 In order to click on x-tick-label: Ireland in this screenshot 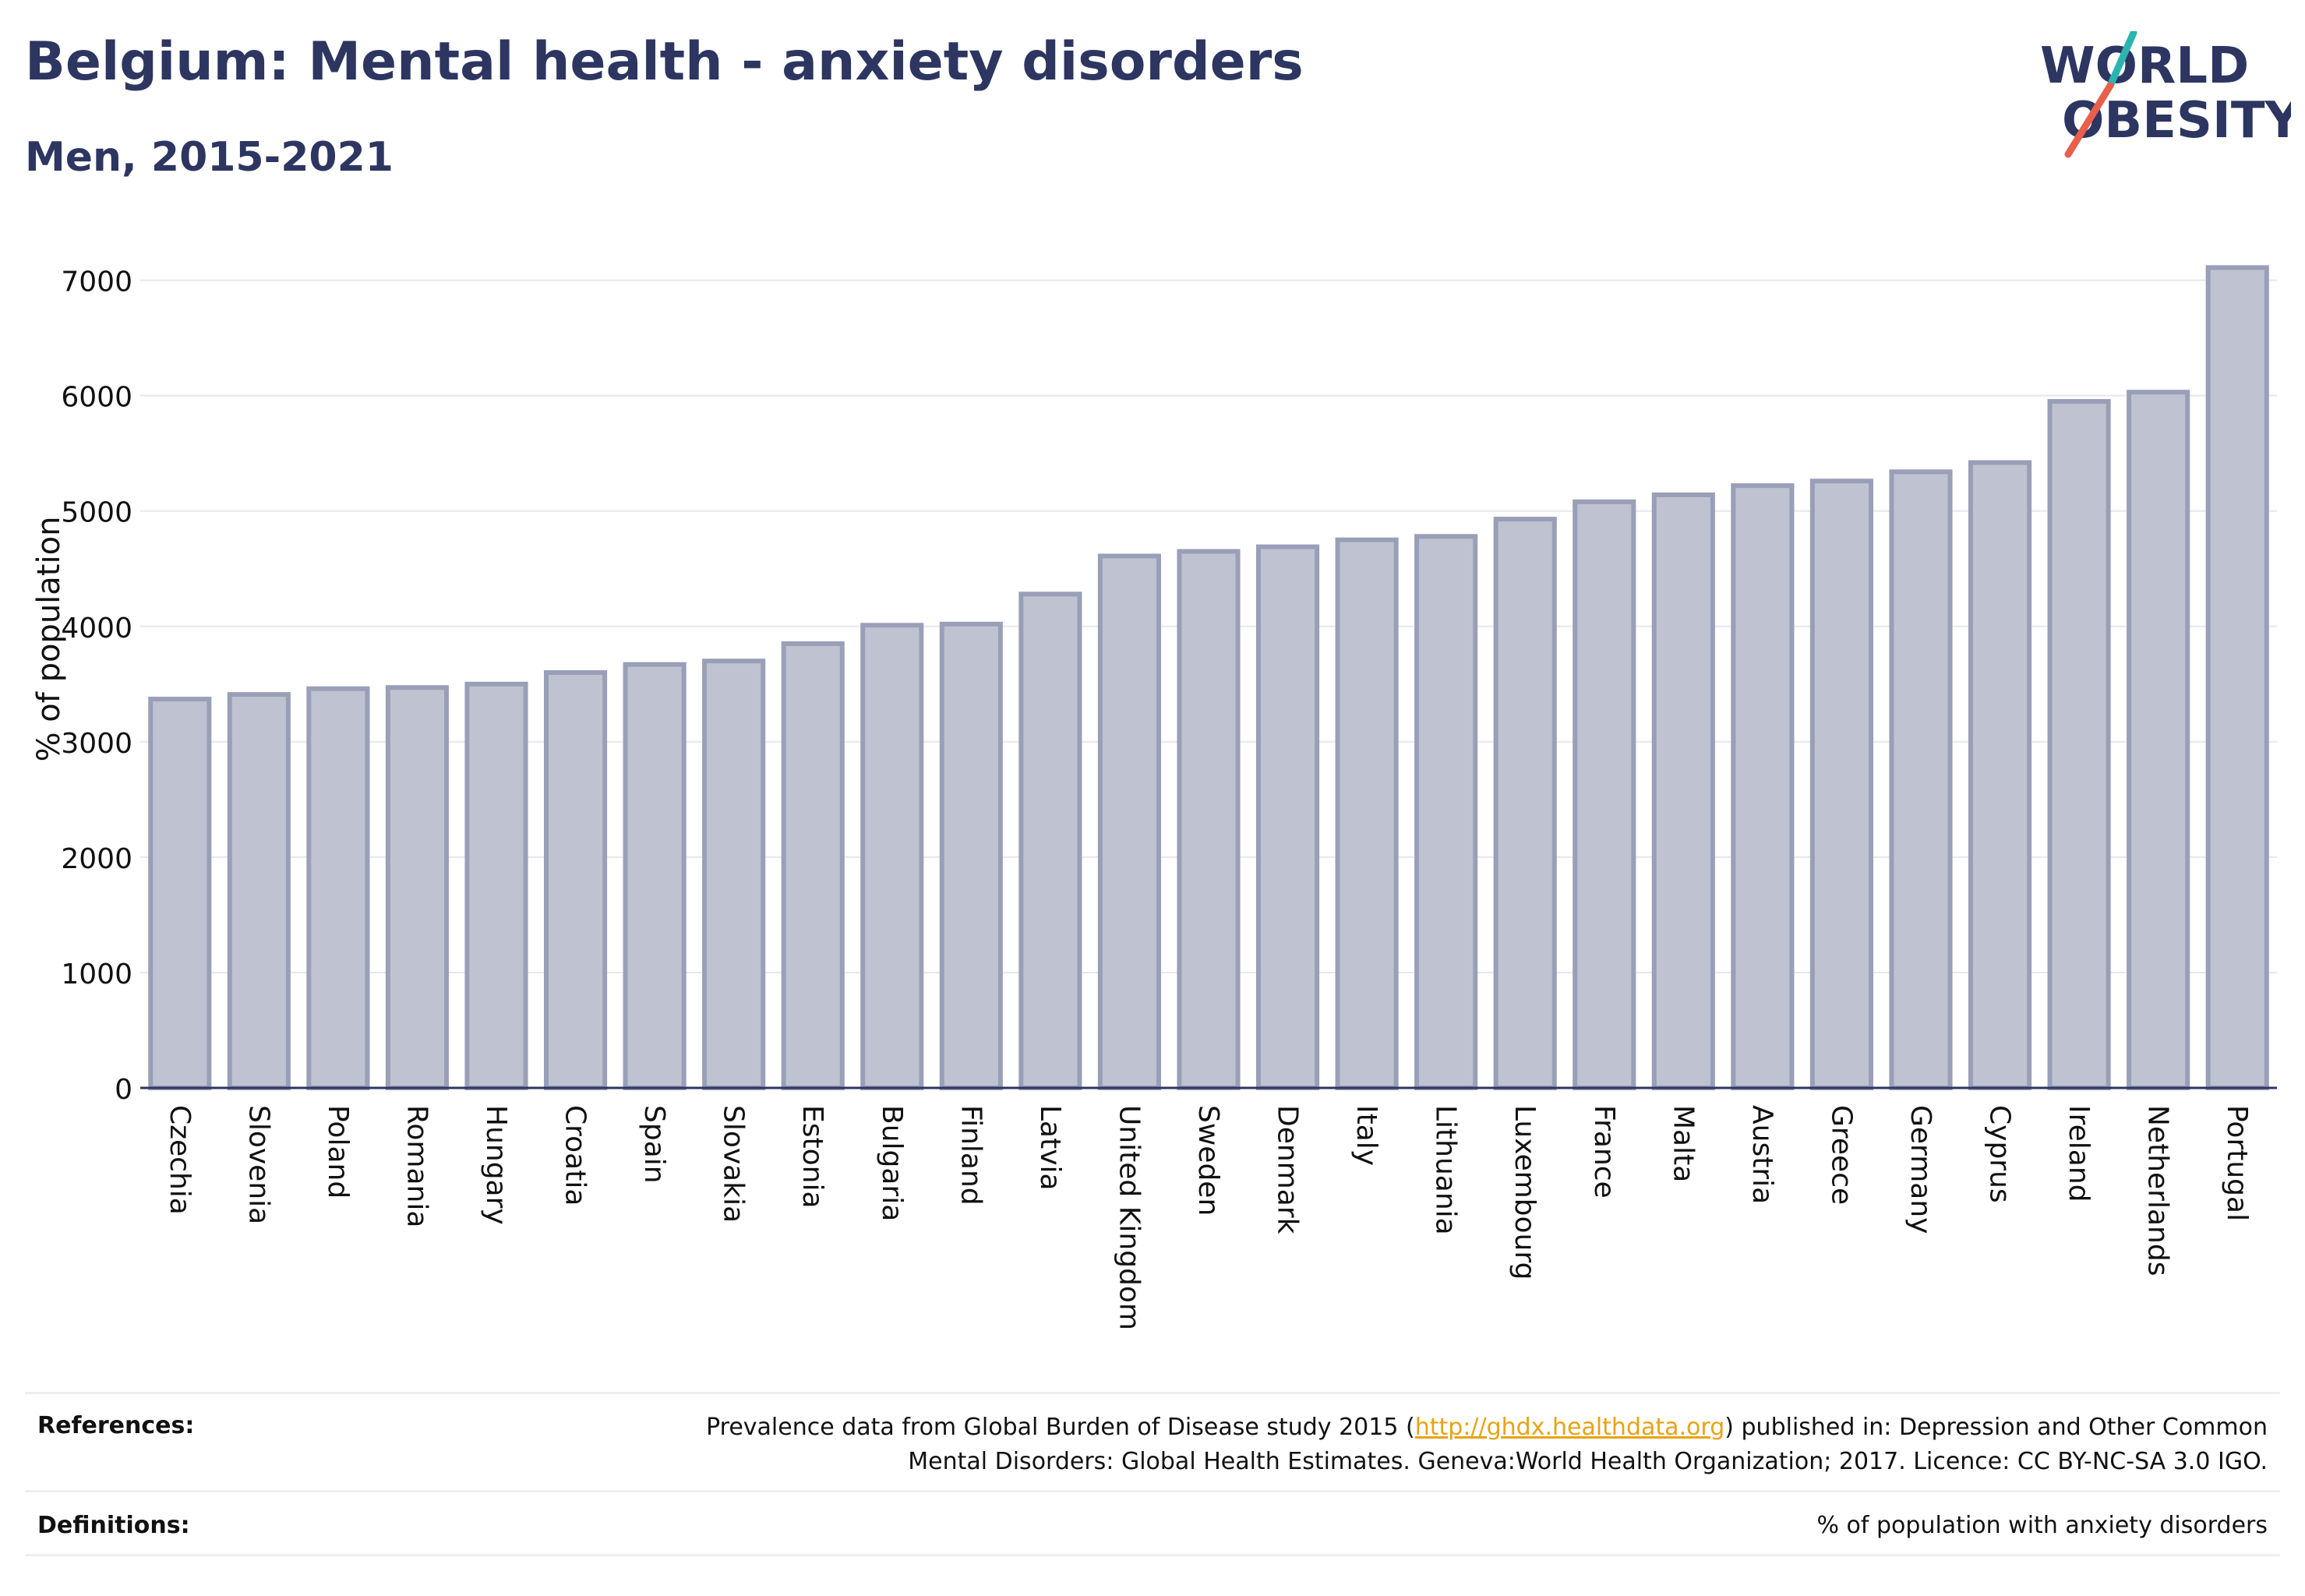, I will do `click(2079, 1153)`.